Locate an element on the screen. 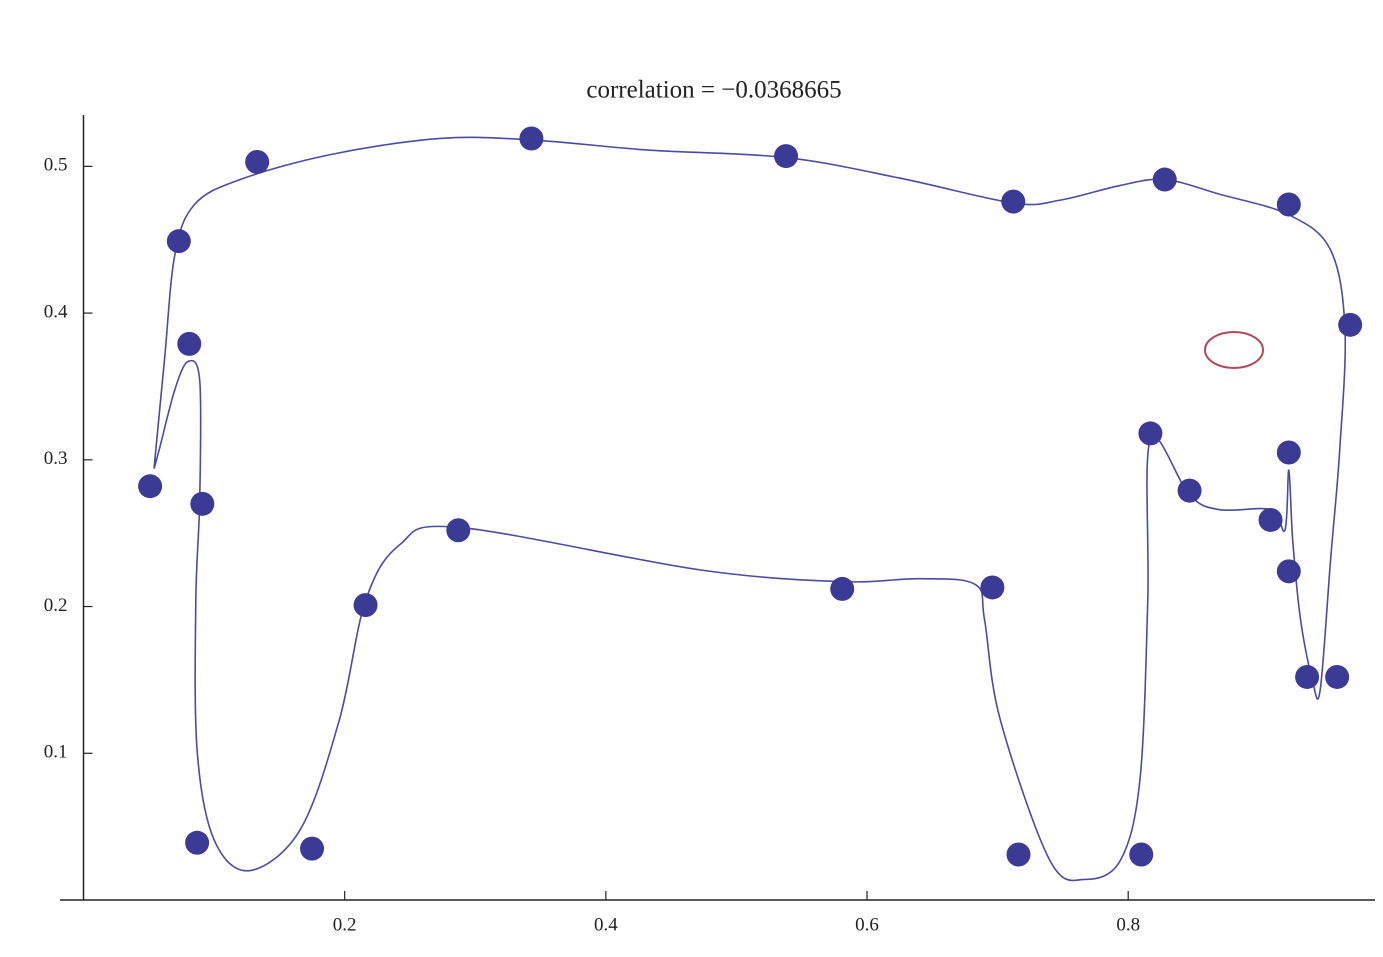 This screenshot has height=957, width=1383. x-tick-label: 0.6 is located at coordinates (867, 924).